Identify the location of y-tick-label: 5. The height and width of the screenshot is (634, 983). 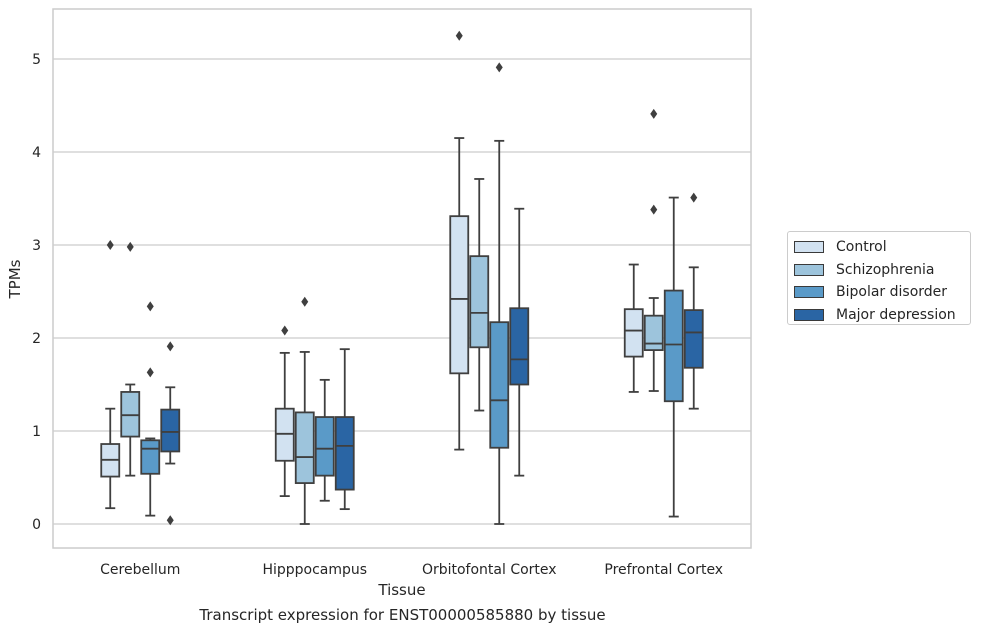
(36, 60).